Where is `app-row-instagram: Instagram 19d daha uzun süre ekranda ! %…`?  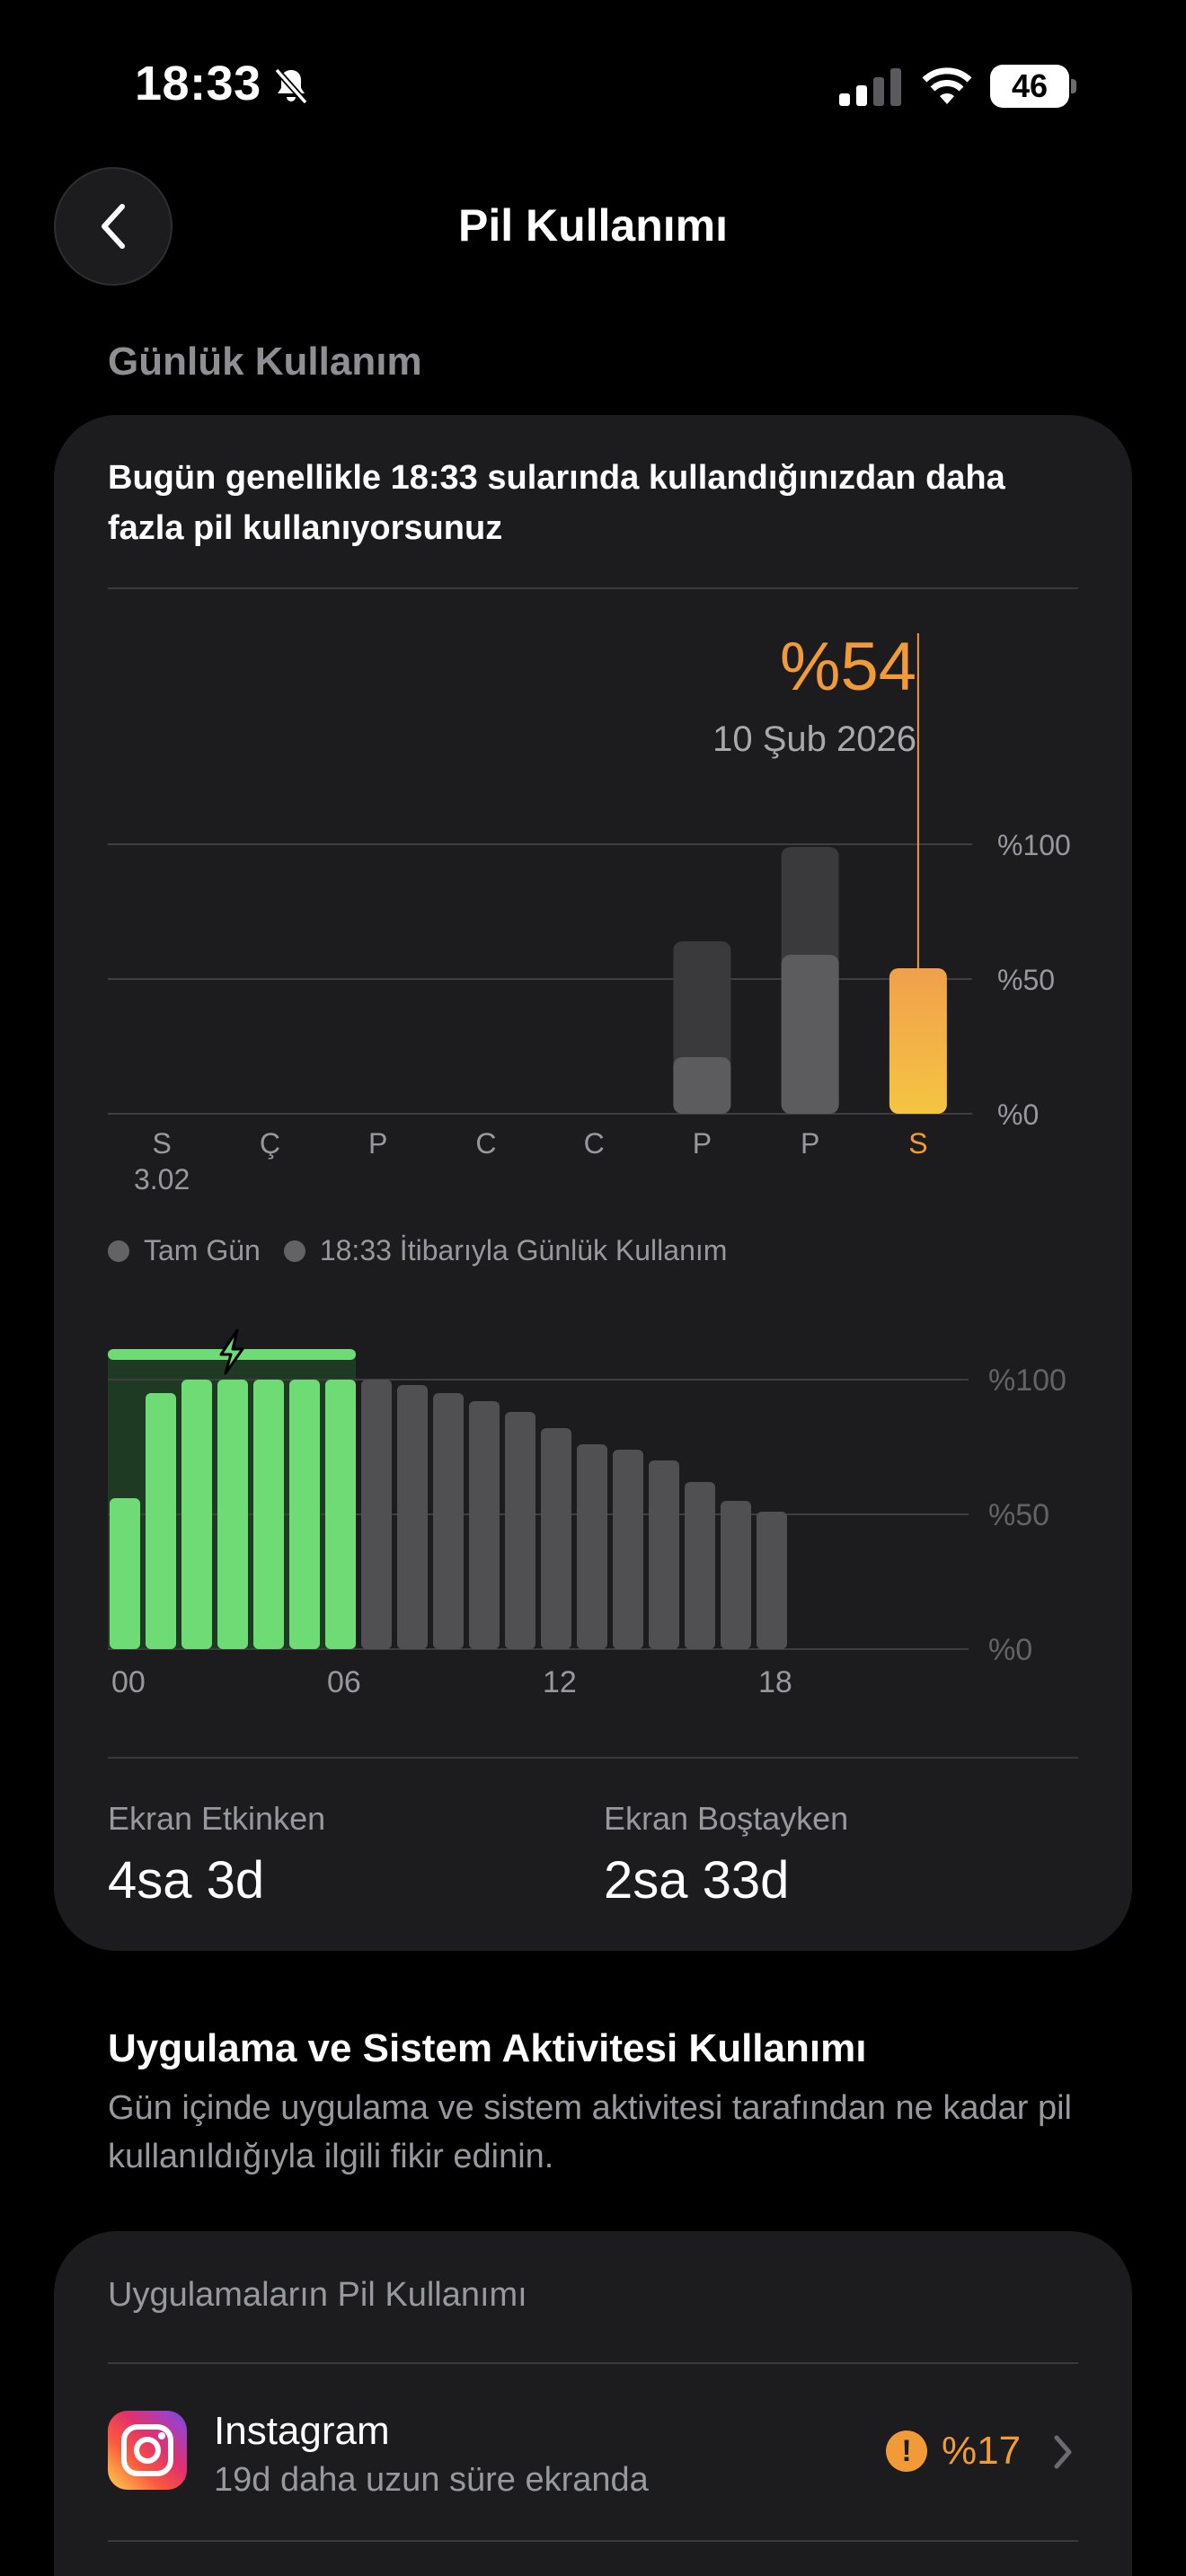 app-row-instagram: Instagram 19d daha uzun süre ekranda ! %… is located at coordinates (593, 2454).